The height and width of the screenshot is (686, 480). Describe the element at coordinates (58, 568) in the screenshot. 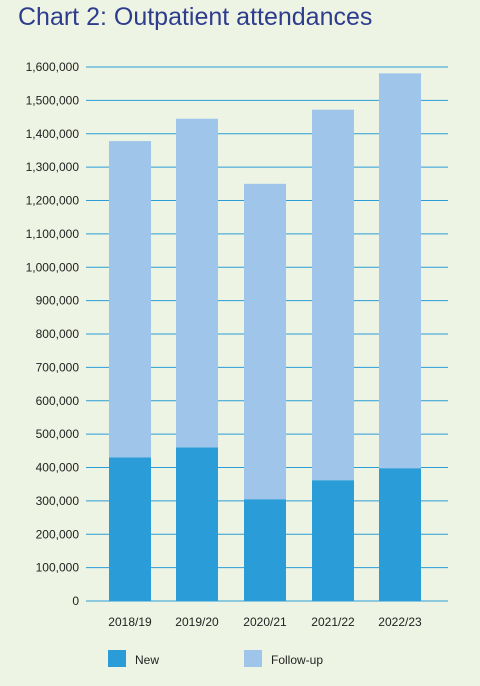

I see `y-tick-label: 100,000` at that location.